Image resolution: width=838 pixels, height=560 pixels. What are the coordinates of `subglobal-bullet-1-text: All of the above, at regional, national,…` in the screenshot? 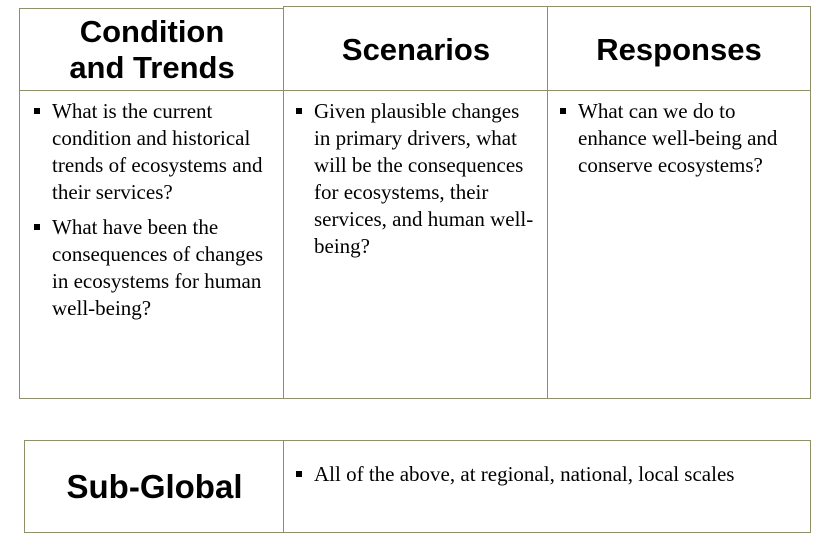 It's located at (524, 474).